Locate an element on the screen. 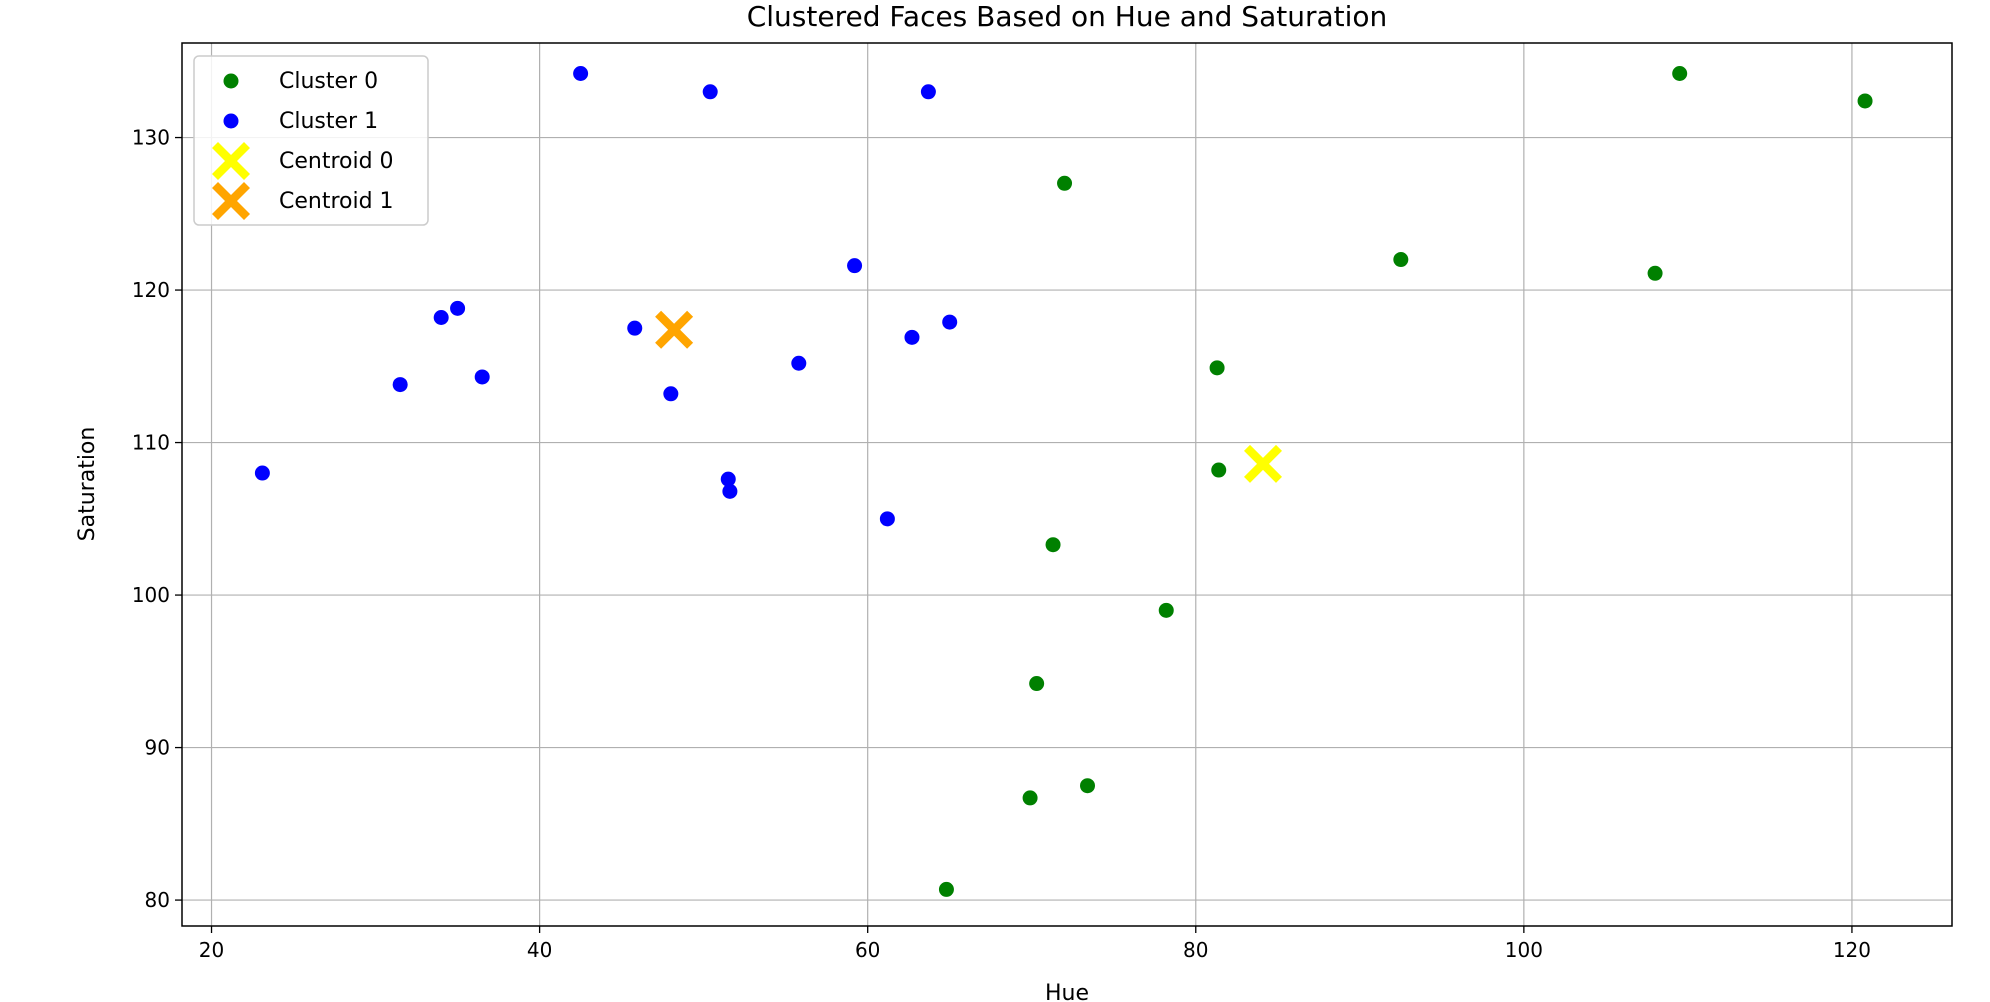 The width and height of the screenshot is (1990, 1002). legend-centroid-1-label: Centroid 1 is located at coordinates (336, 201).